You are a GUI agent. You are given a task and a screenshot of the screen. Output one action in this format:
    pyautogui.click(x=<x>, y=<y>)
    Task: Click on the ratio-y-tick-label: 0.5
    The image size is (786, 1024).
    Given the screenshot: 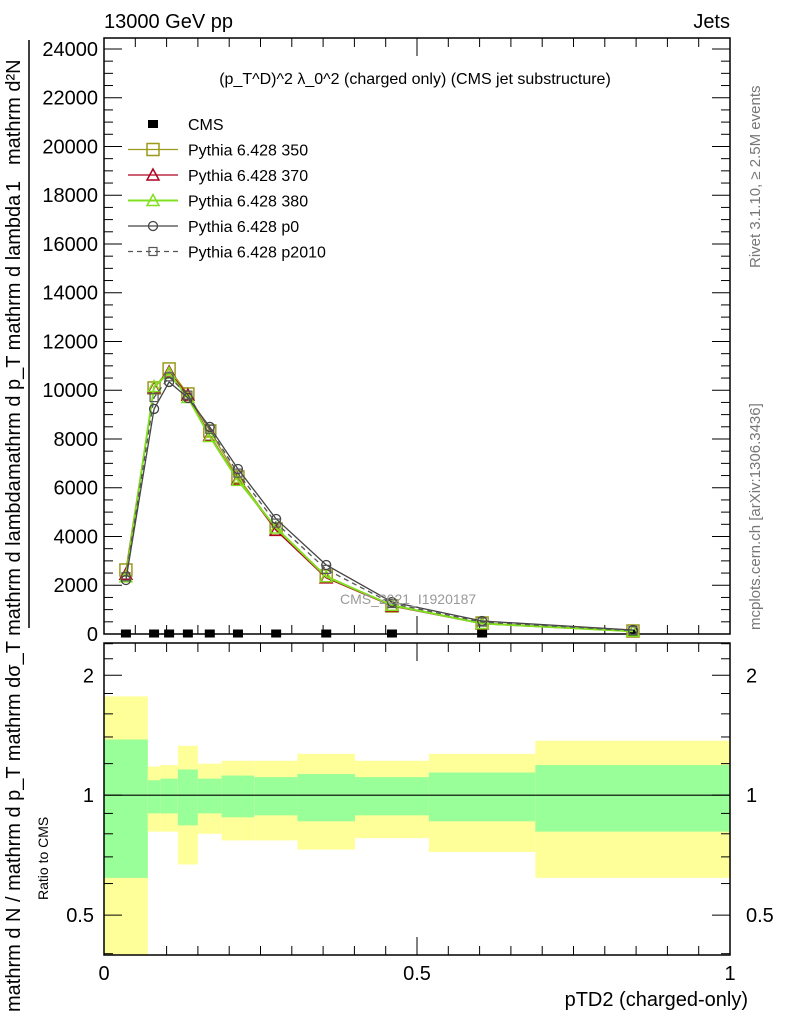 What is the action you would take?
    pyautogui.click(x=80, y=916)
    